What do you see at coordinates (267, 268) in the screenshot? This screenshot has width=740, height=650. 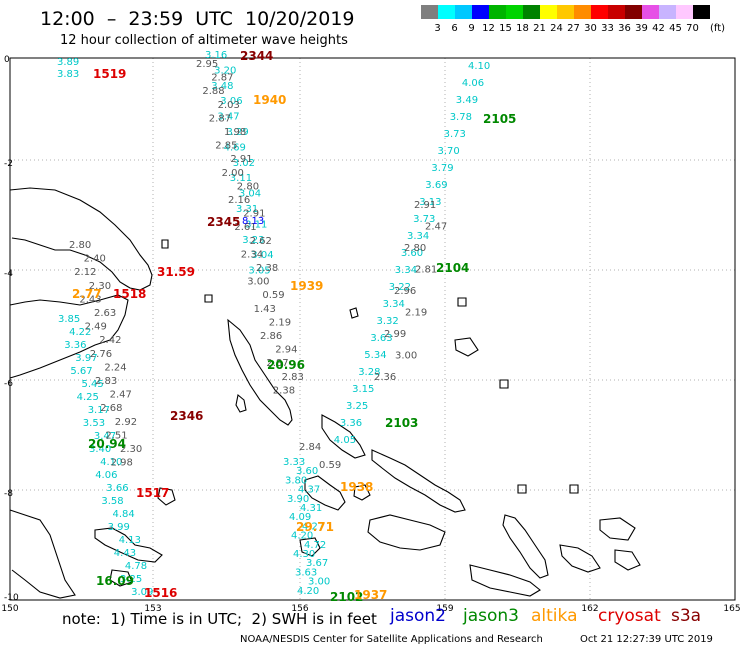 I see `track-value: 2.38` at bounding box center [267, 268].